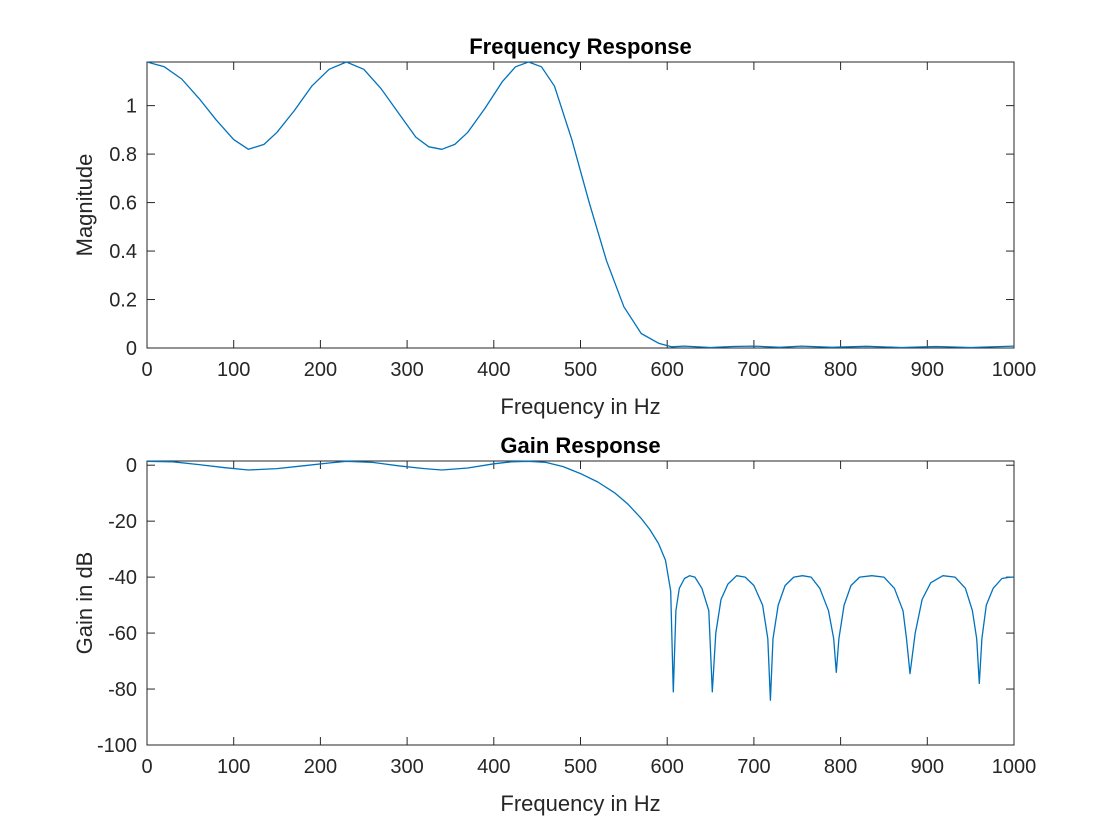  What do you see at coordinates (117, 746) in the screenshot?
I see `y-tick-label: -100` at bounding box center [117, 746].